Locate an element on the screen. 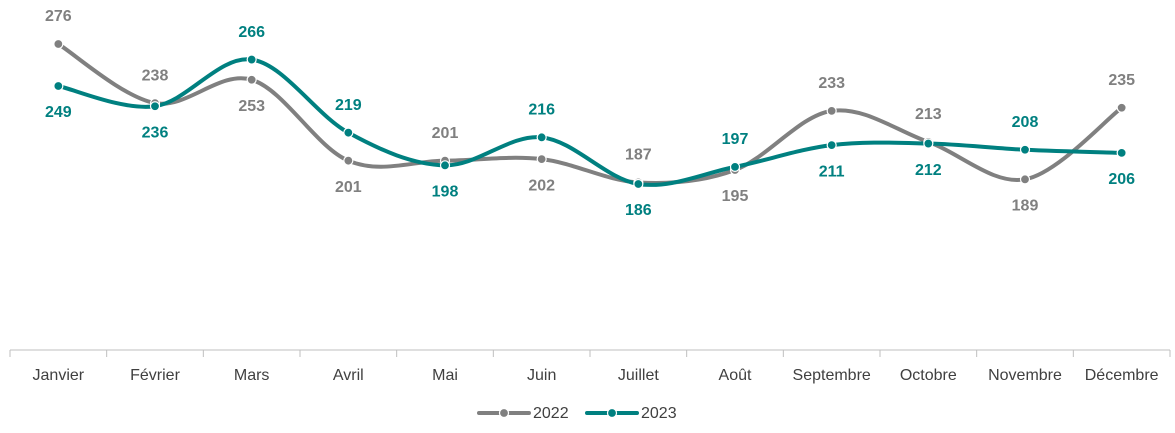 Image resolution: width=1175 pixels, height=433 pixels. data-label: 235 is located at coordinates (1121, 80).